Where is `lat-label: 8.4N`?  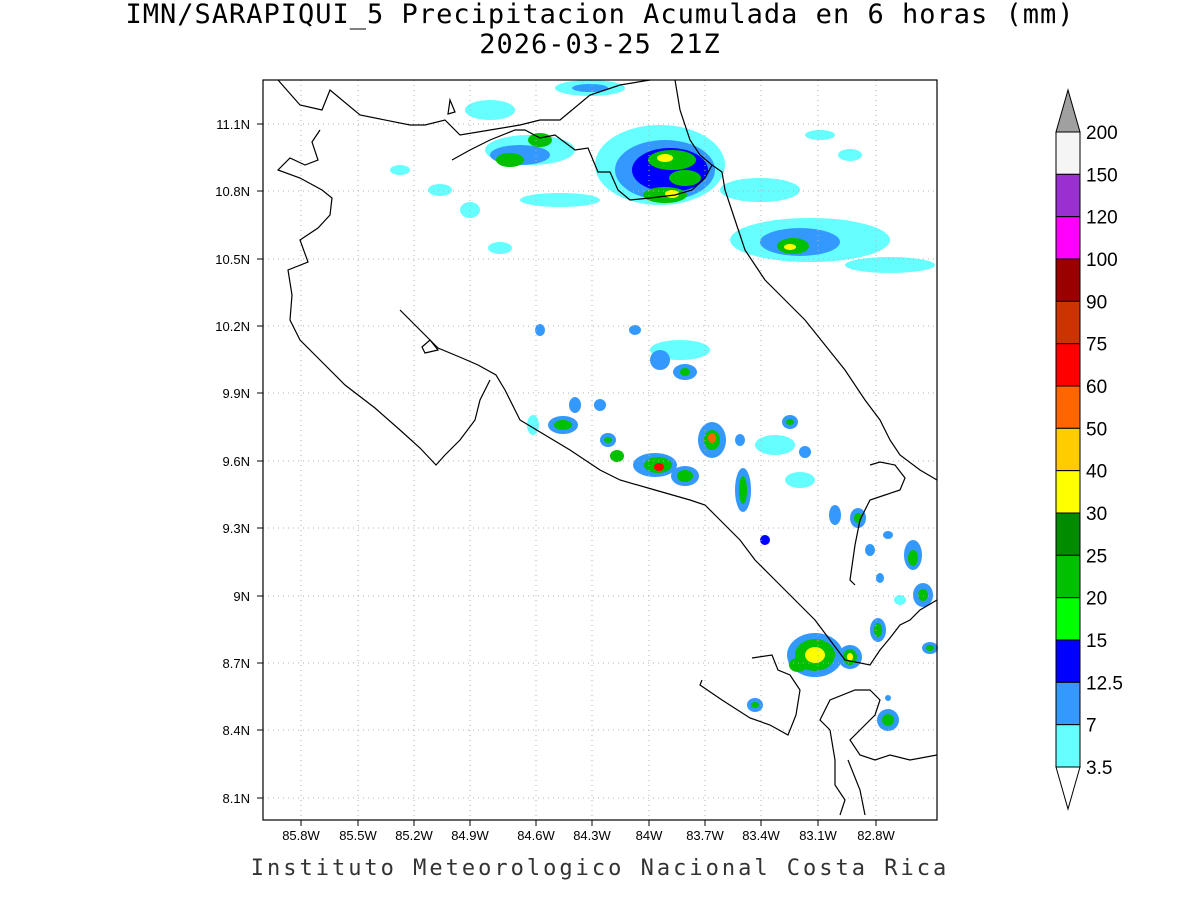
lat-label: 8.4N is located at coordinates (236, 730).